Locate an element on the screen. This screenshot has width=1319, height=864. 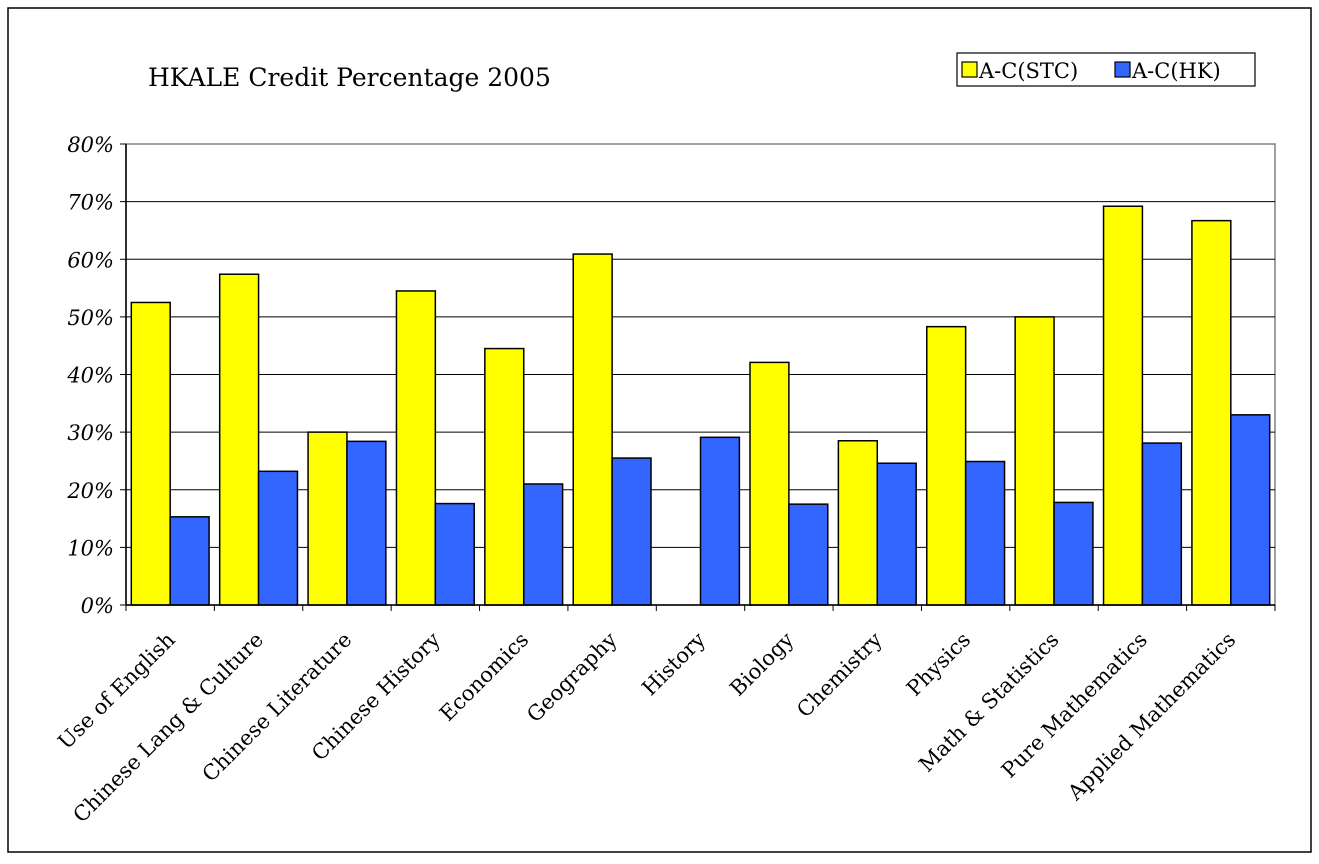
y-tick-label: 80% is located at coordinates (90, 145).